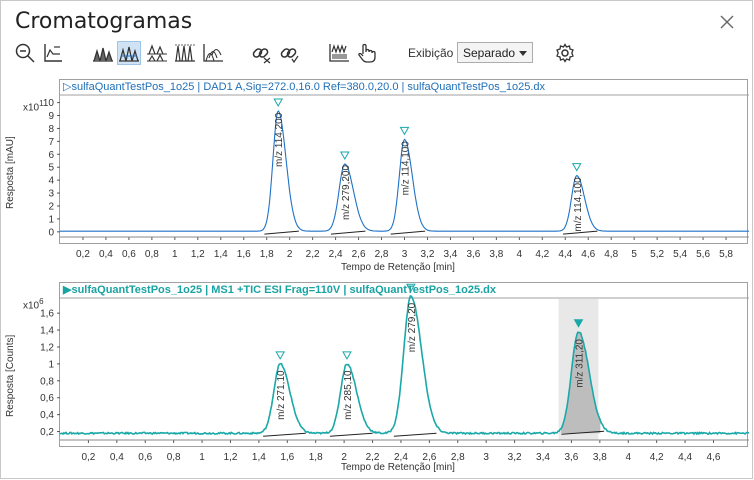 The image size is (754, 480). Describe the element at coordinates (431, 53) in the screenshot. I see `display-label: Exibição` at that location.